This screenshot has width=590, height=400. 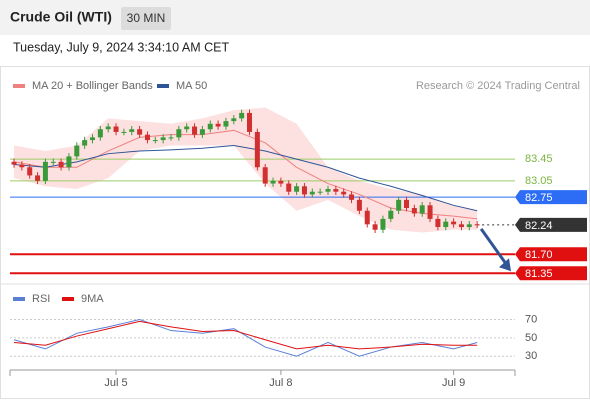 What do you see at coordinates (531, 319) in the screenshot?
I see `y-tick-label: 70` at bounding box center [531, 319].